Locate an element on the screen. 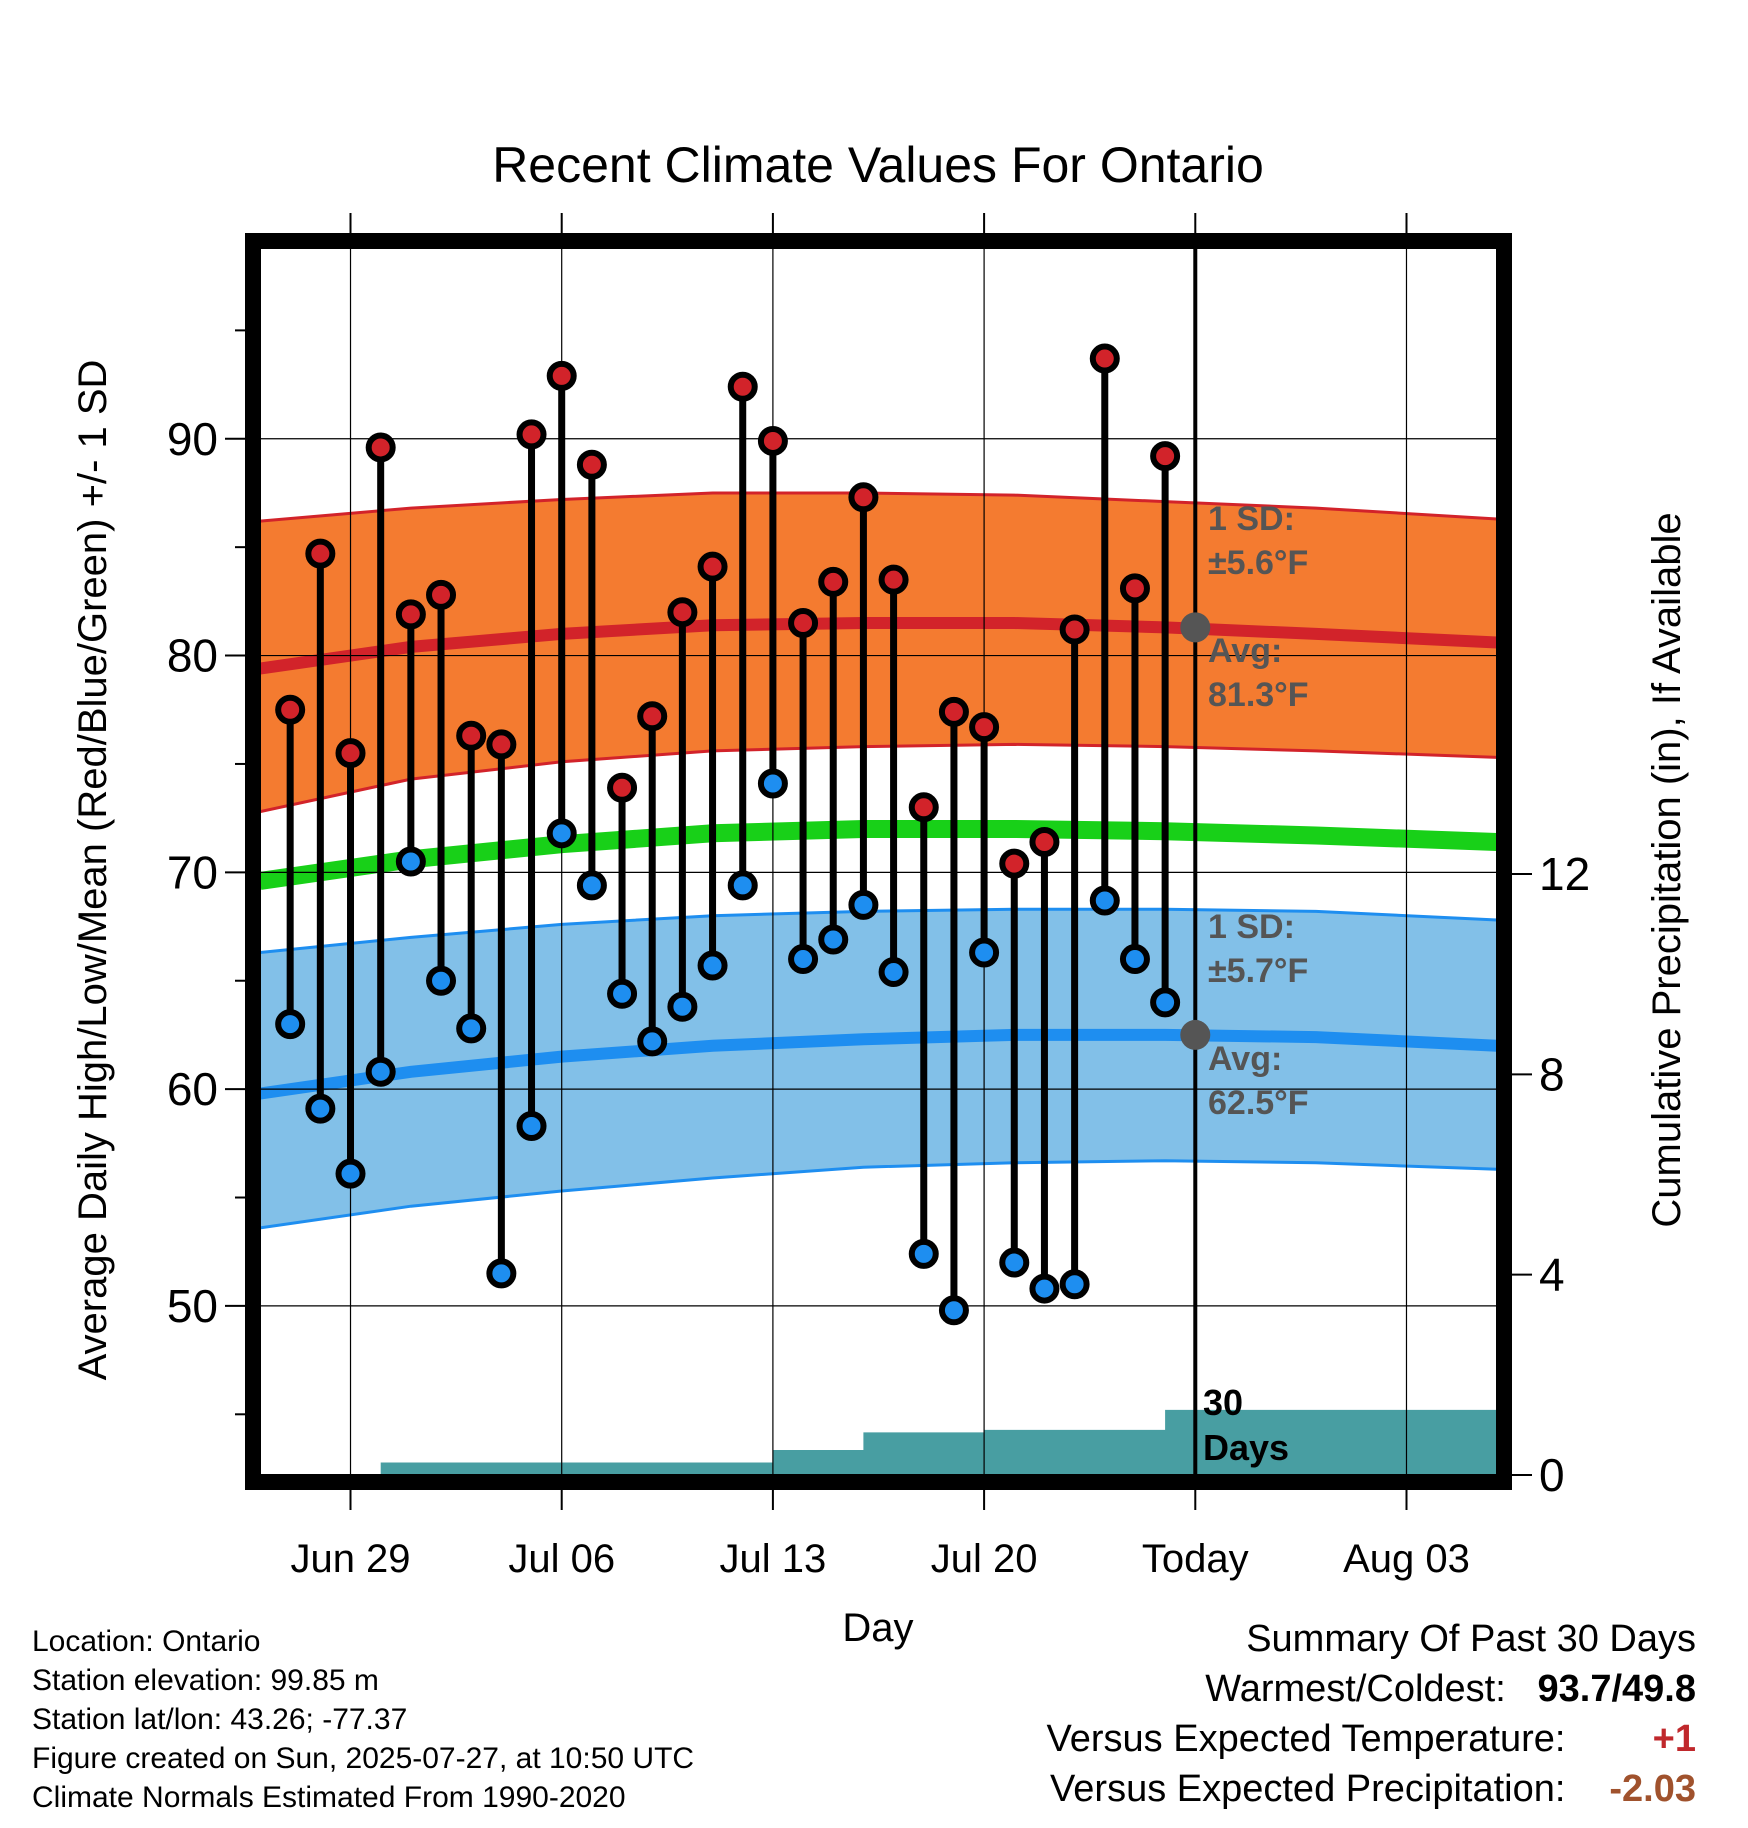 The height and width of the screenshot is (1828, 1748). days-count-label: Days is located at coordinates (1246, 1447).